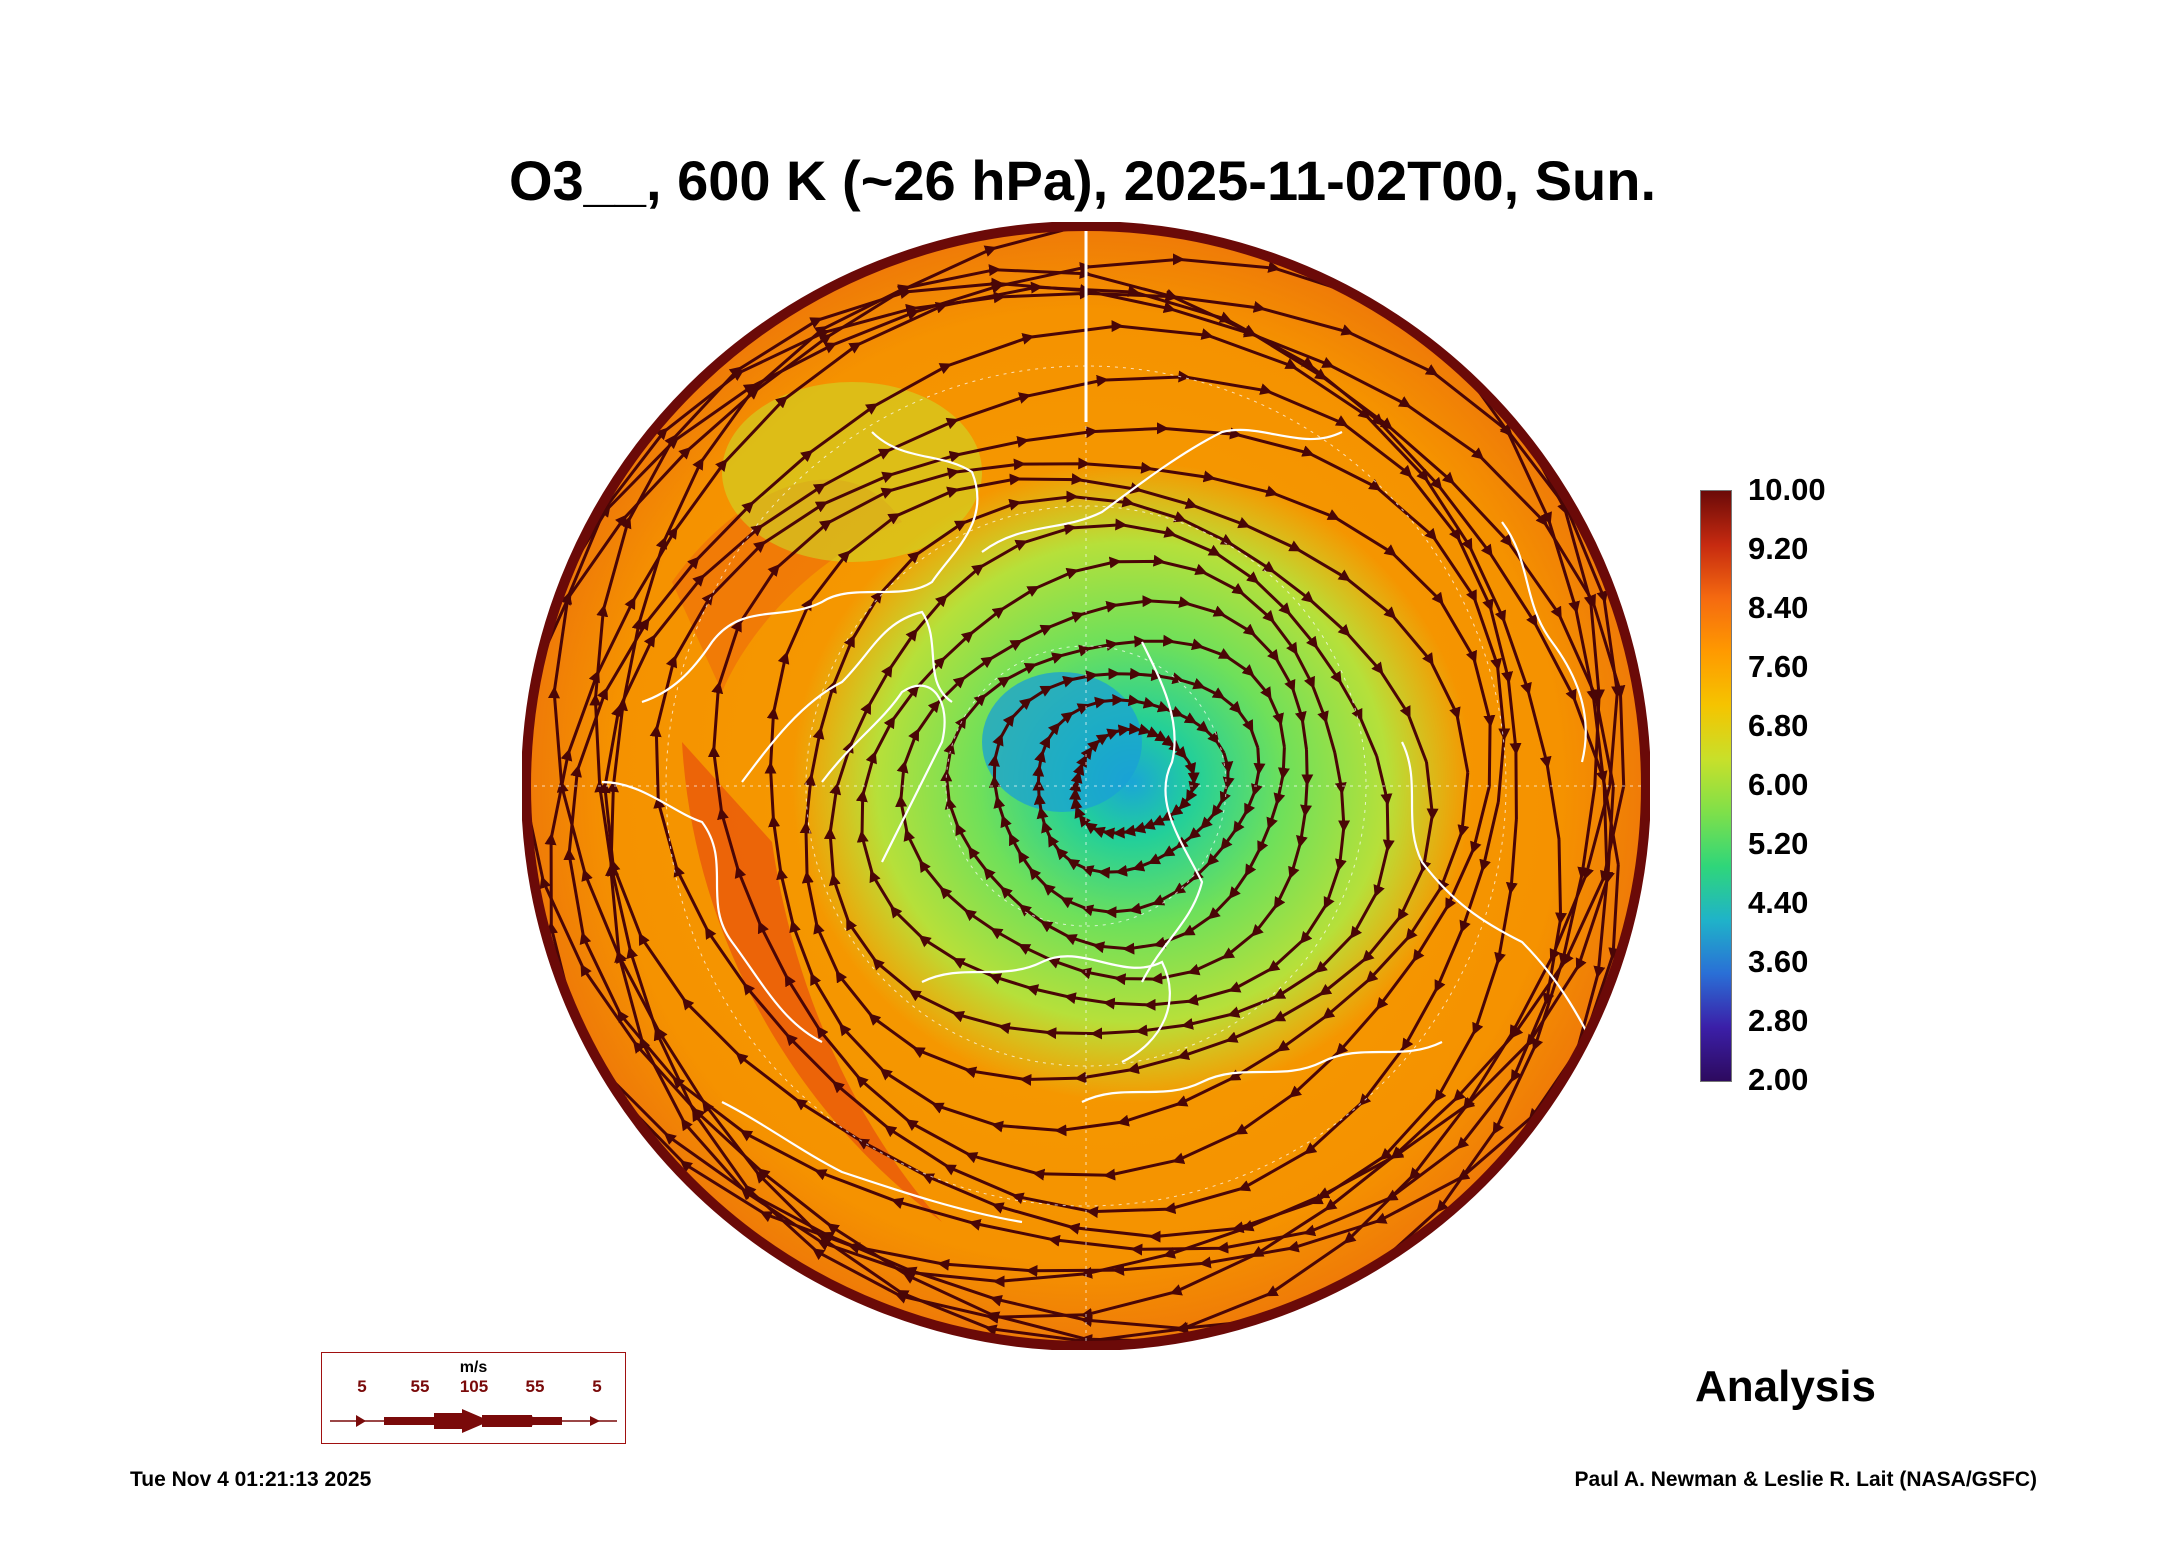 The width and height of the screenshot is (2165, 1561). Describe the element at coordinates (251, 1479) in the screenshot. I see `generation-timestamp: Tue Nov 4 01:21:13 2025` at that location.